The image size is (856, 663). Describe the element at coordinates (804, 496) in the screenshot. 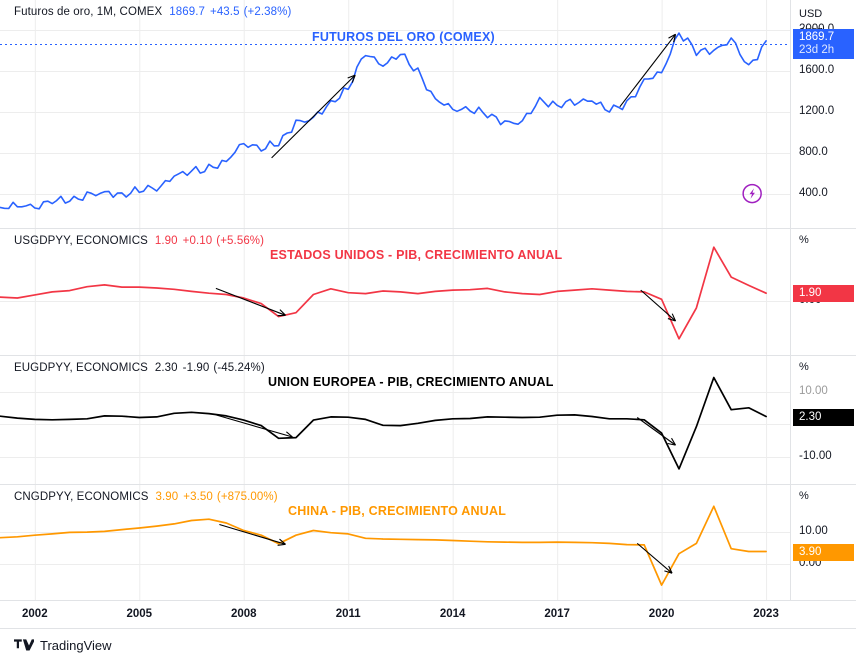

I see `axis-unit-china: %` at that location.